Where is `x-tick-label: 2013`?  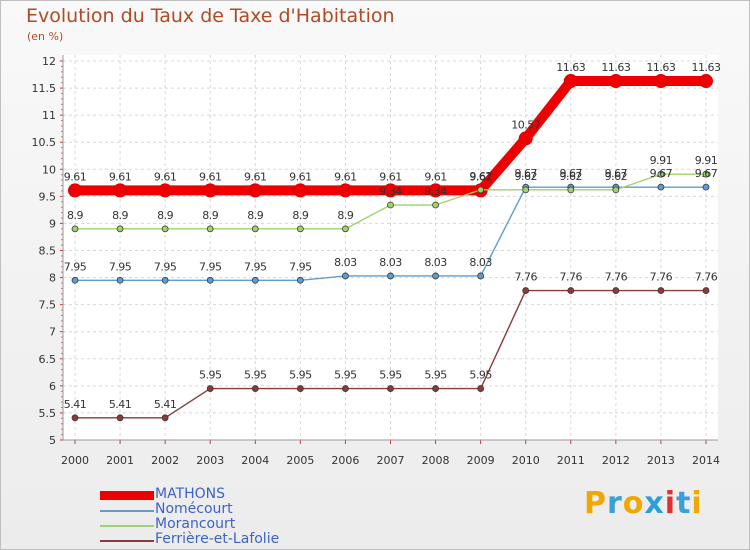 x-tick-label: 2013 is located at coordinates (661, 460).